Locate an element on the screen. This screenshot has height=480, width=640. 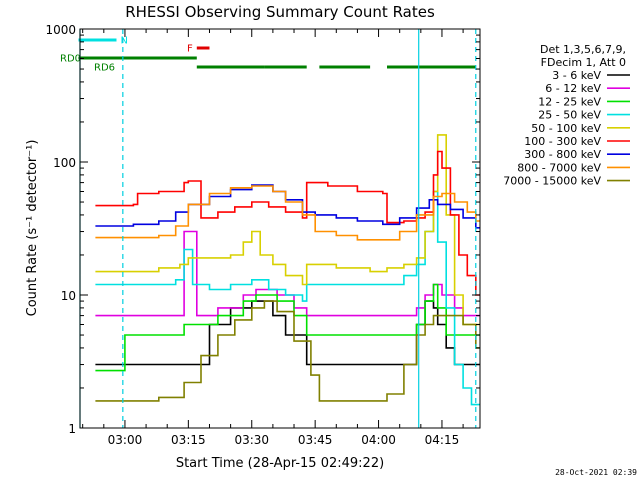
y-tick-label-1: 10 is located at coordinates (68, 296).